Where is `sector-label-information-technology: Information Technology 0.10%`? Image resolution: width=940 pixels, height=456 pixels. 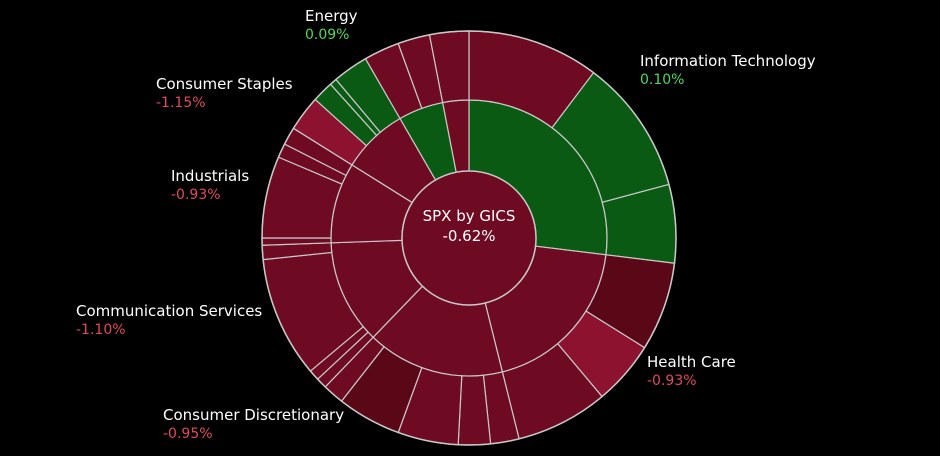
sector-label-information-technology: Information Technology 0.10% is located at coordinates (728, 70).